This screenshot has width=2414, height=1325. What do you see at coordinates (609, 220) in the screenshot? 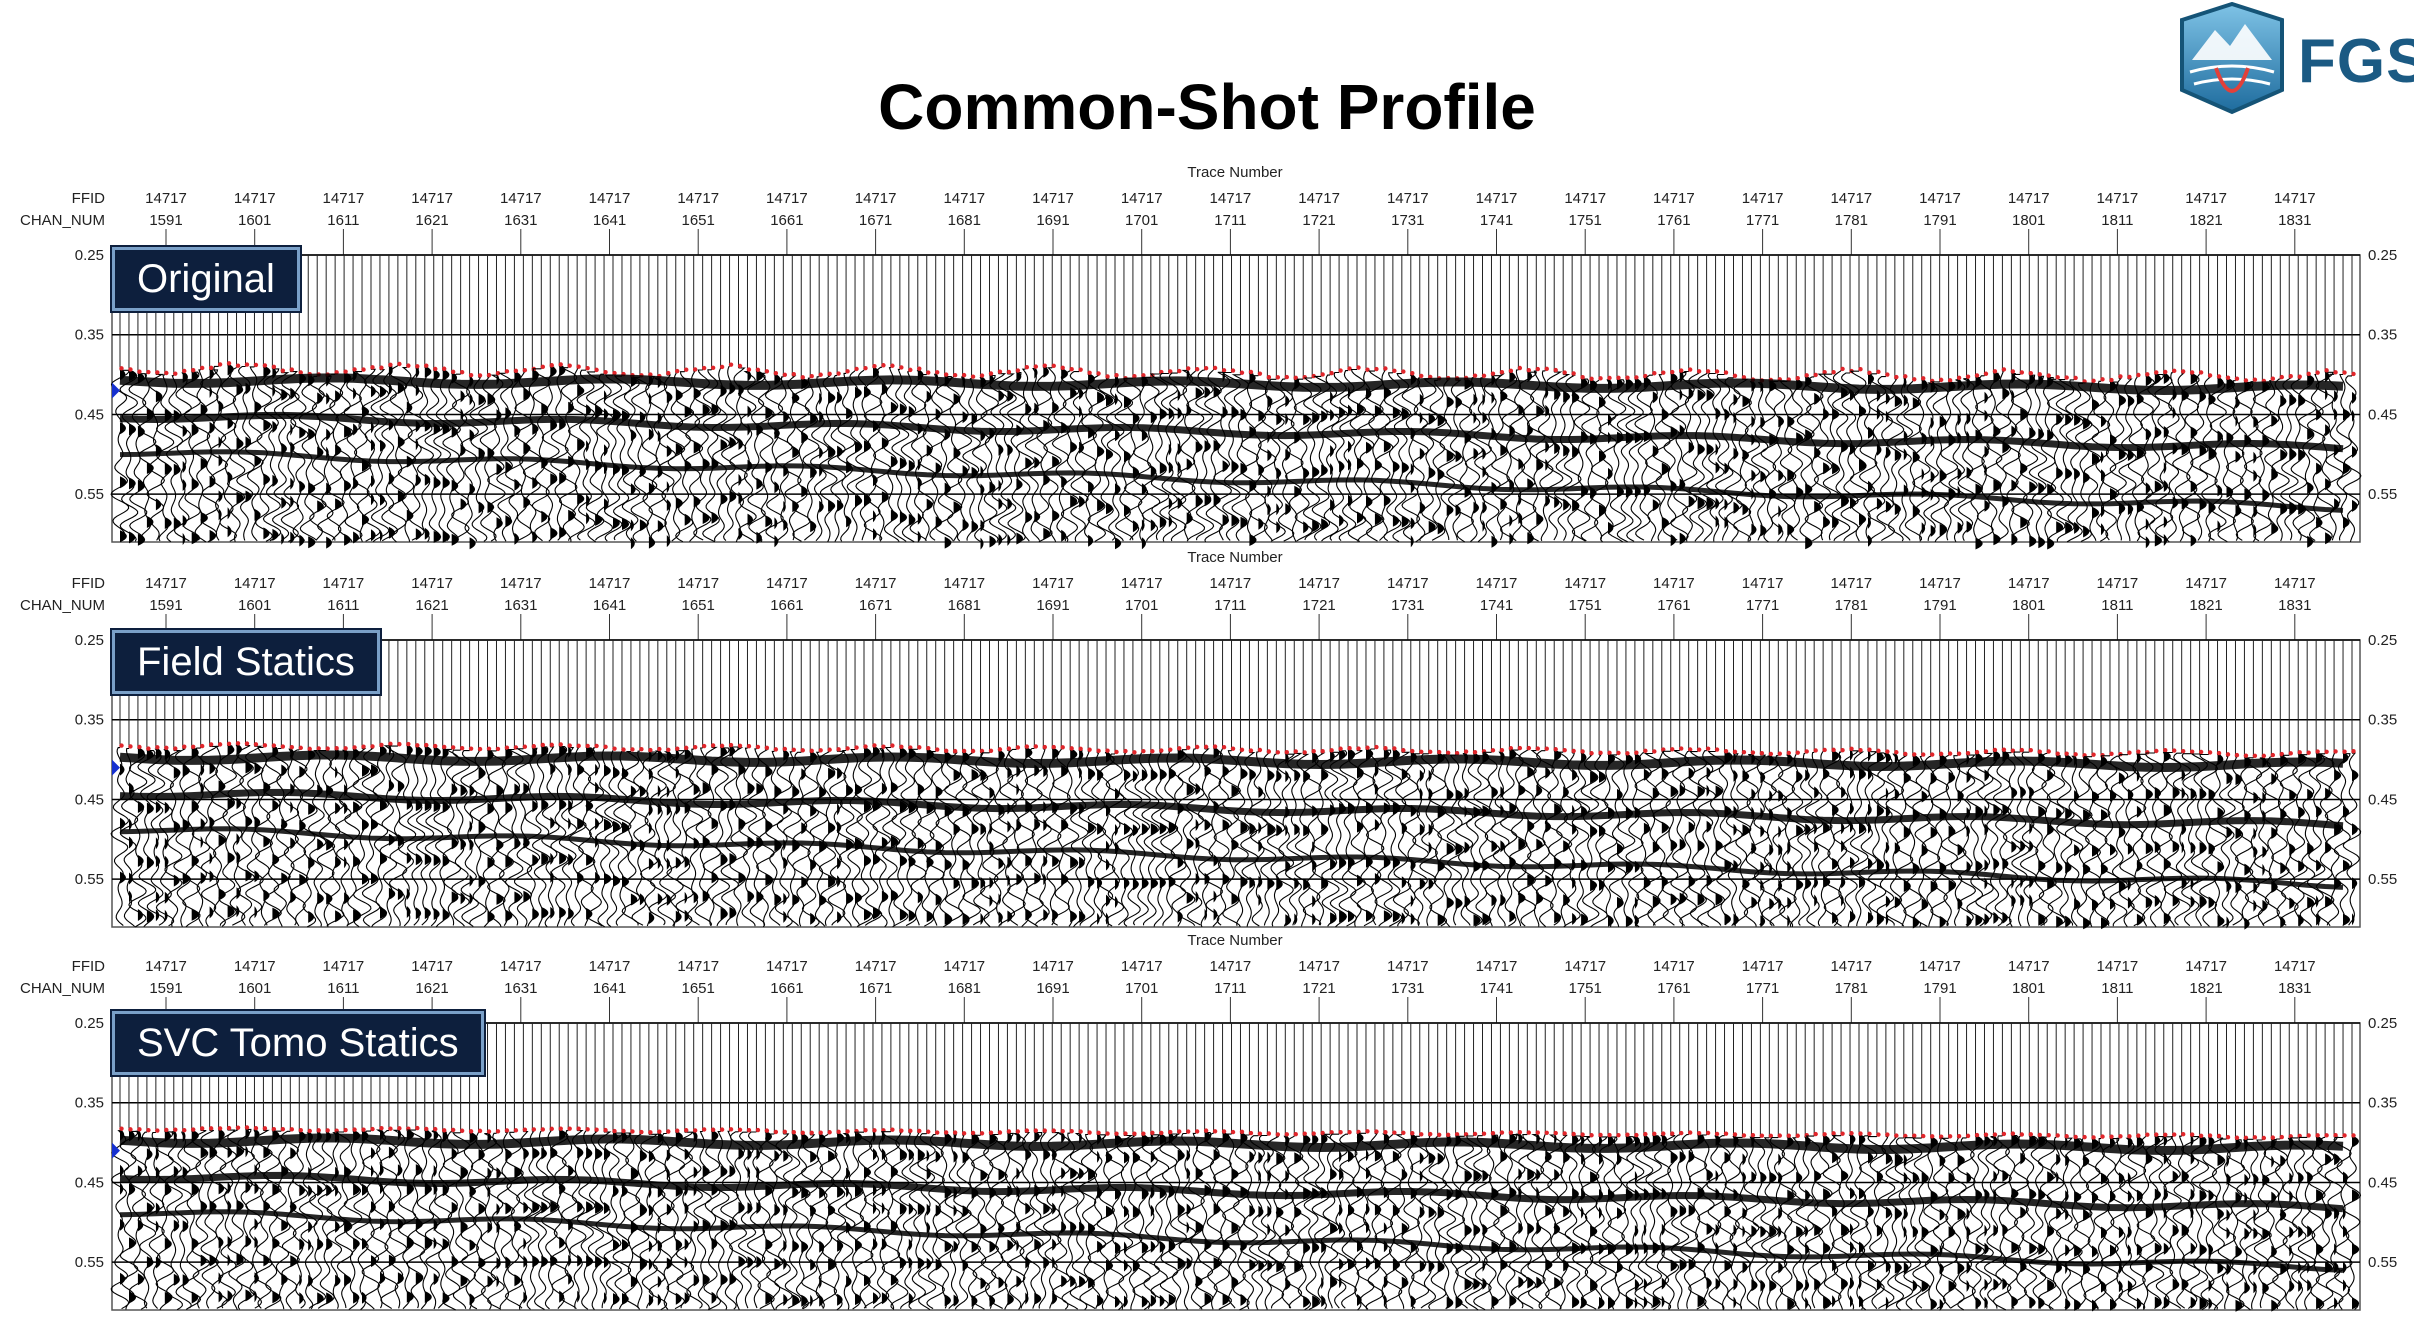
I see `chan-tick-label: 1641` at bounding box center [609, 220].